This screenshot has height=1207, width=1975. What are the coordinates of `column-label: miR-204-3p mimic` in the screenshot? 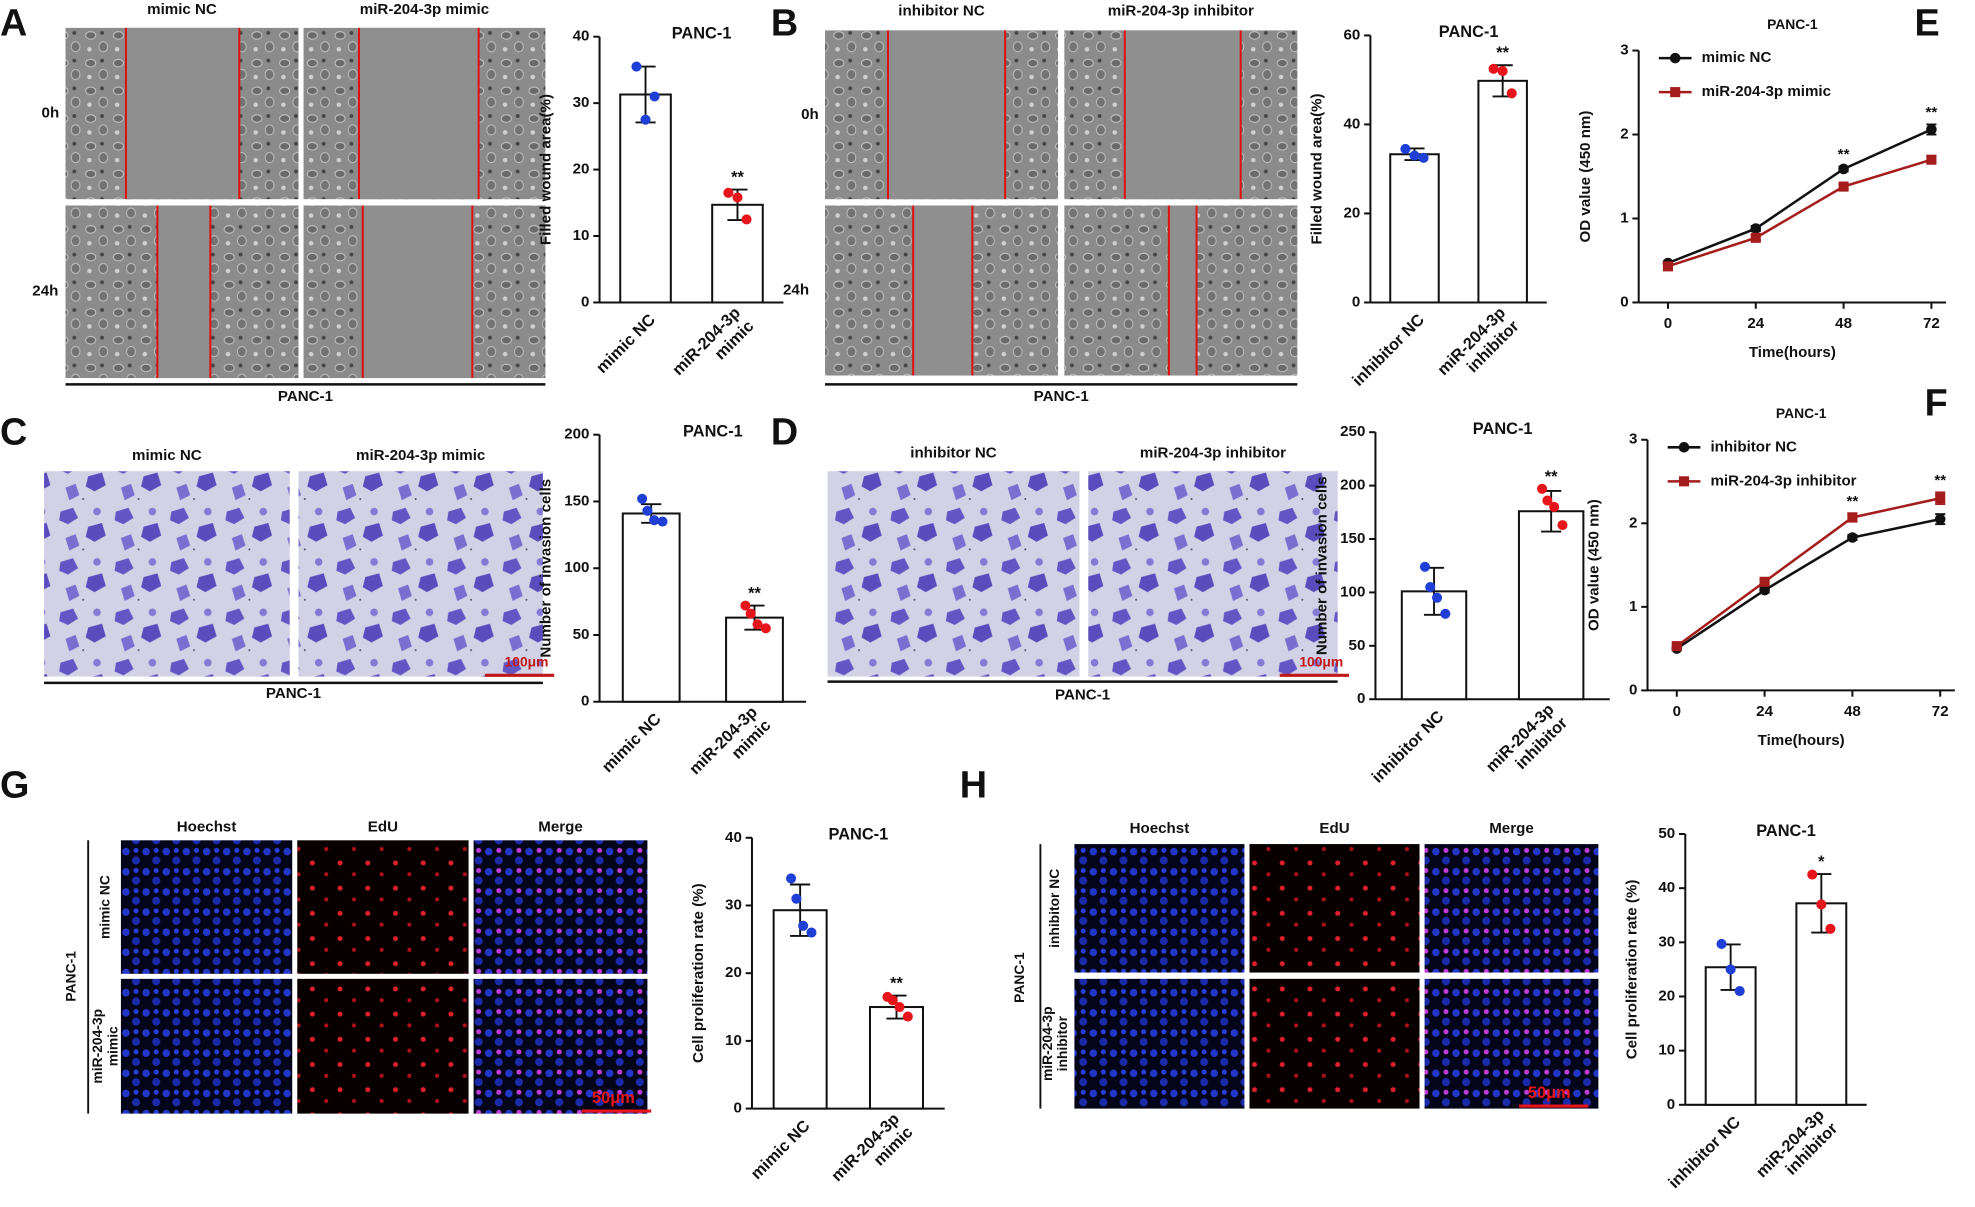 It's located at (424, 9).